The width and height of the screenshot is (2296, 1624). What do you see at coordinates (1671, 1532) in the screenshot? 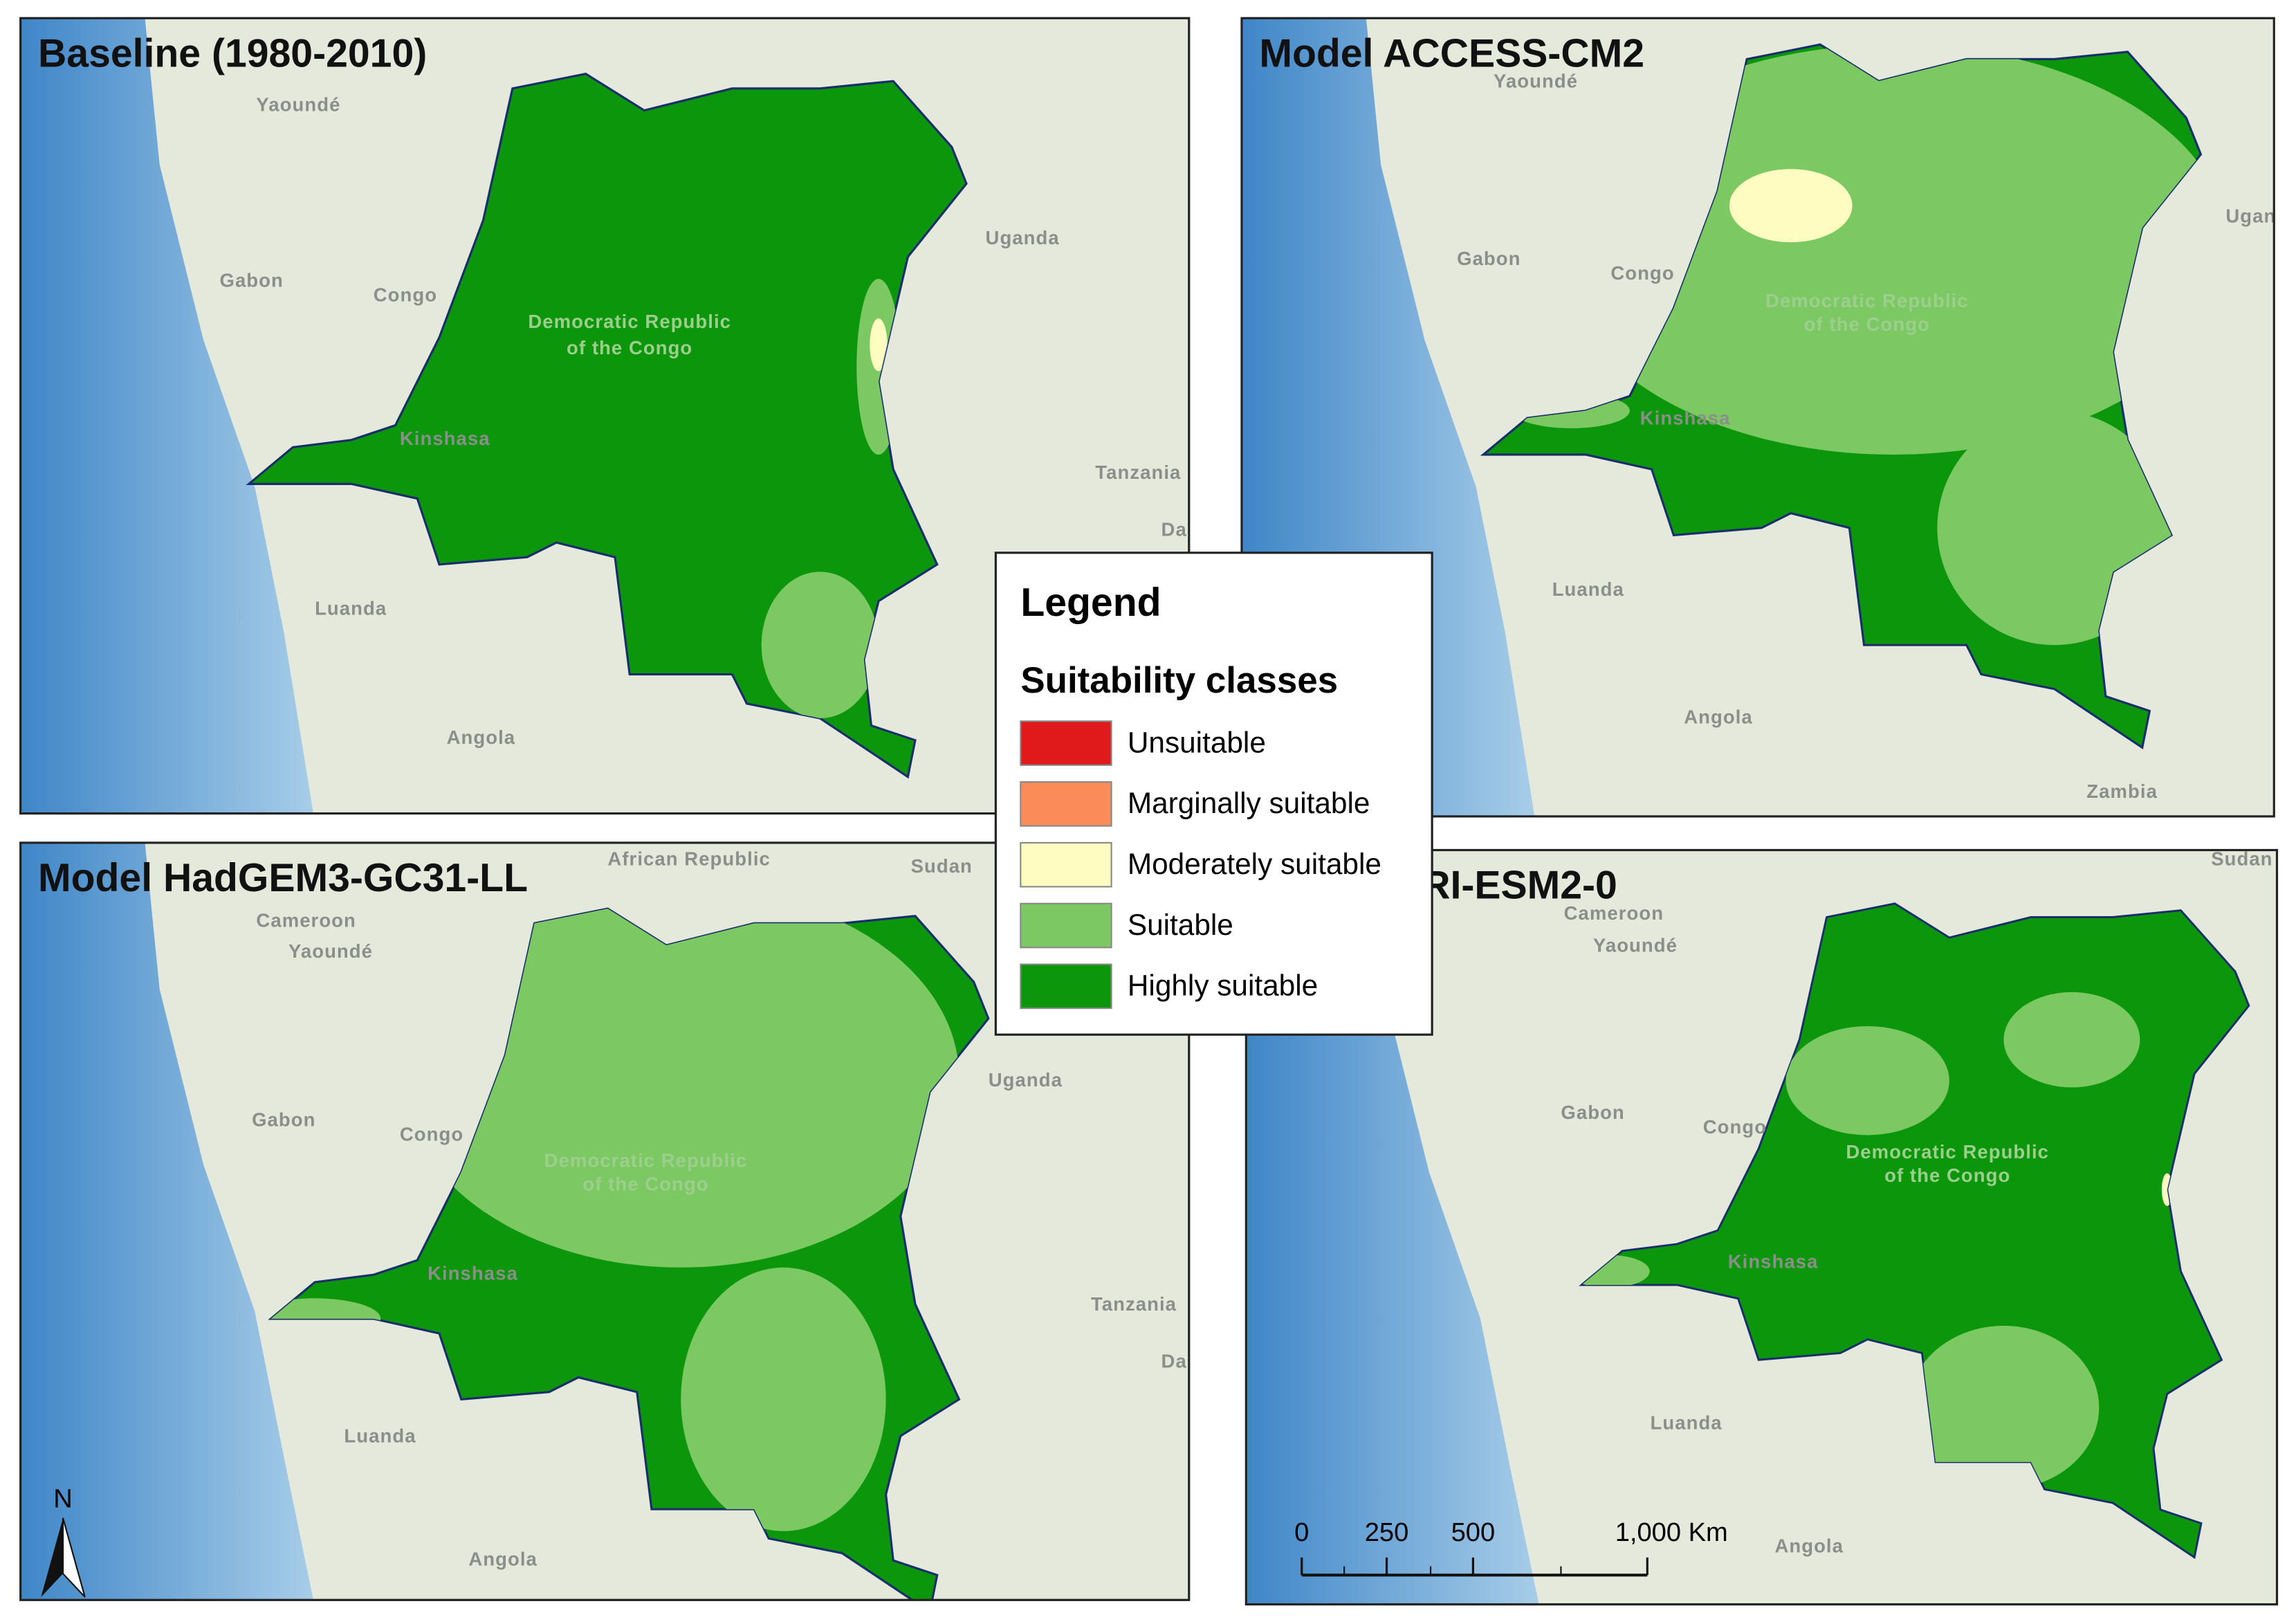
I see `scale-label: 1,000 Km` at bounding box center [1671, 1532].